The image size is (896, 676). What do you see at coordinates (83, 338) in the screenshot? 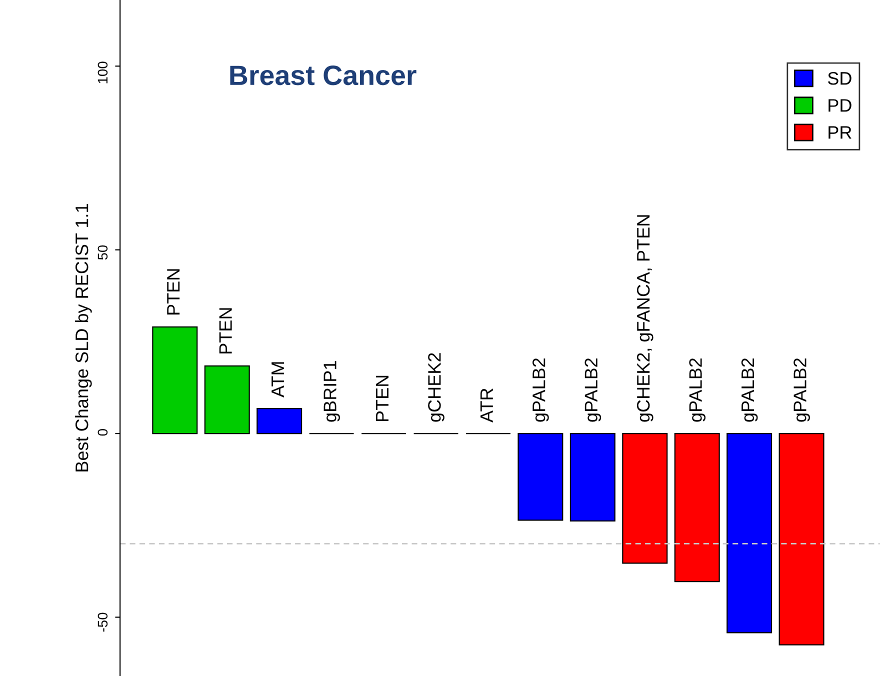
I see `y-axis-title: Best Change SLD by RECIST 1.1` at bounding box center [83, 338].